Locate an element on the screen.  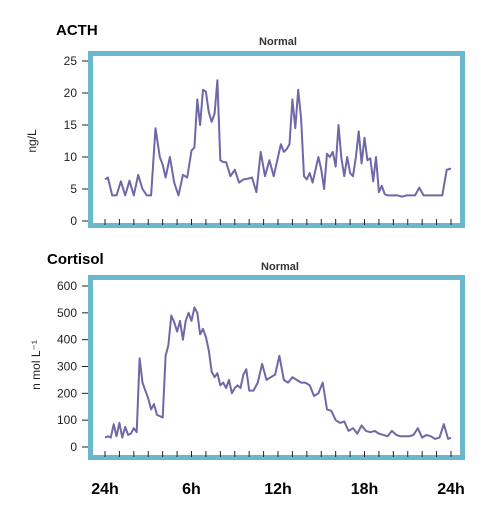
cortisol-y-tick-label: 300 is located at coordinates (67, 367).